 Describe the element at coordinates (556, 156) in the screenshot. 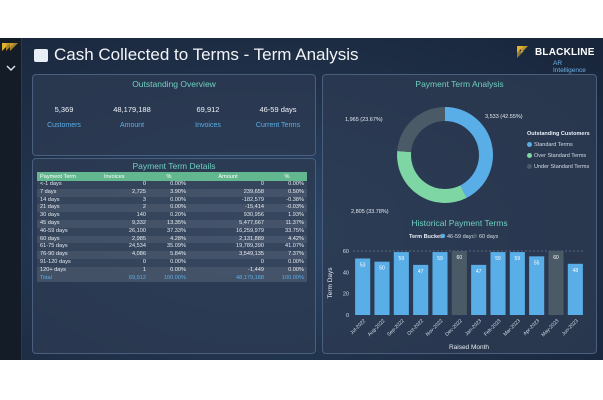

I see `donut-legend-over: Over Standard Terms` at that location.